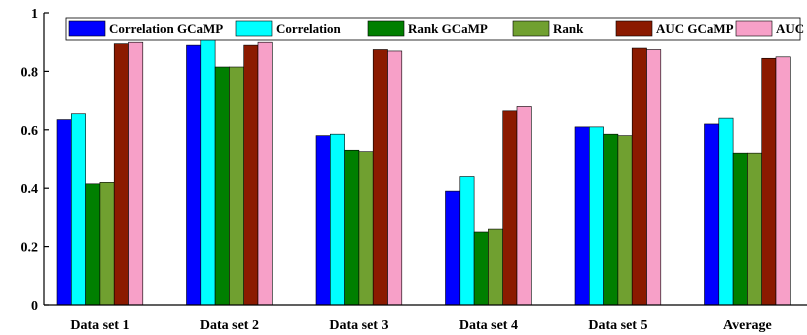 The image size is (807, 335). What do you see at coordinates (99, 325) in the screenshot?
I see `x-tick-label: Data set 1` at bounding box center [99, 325].